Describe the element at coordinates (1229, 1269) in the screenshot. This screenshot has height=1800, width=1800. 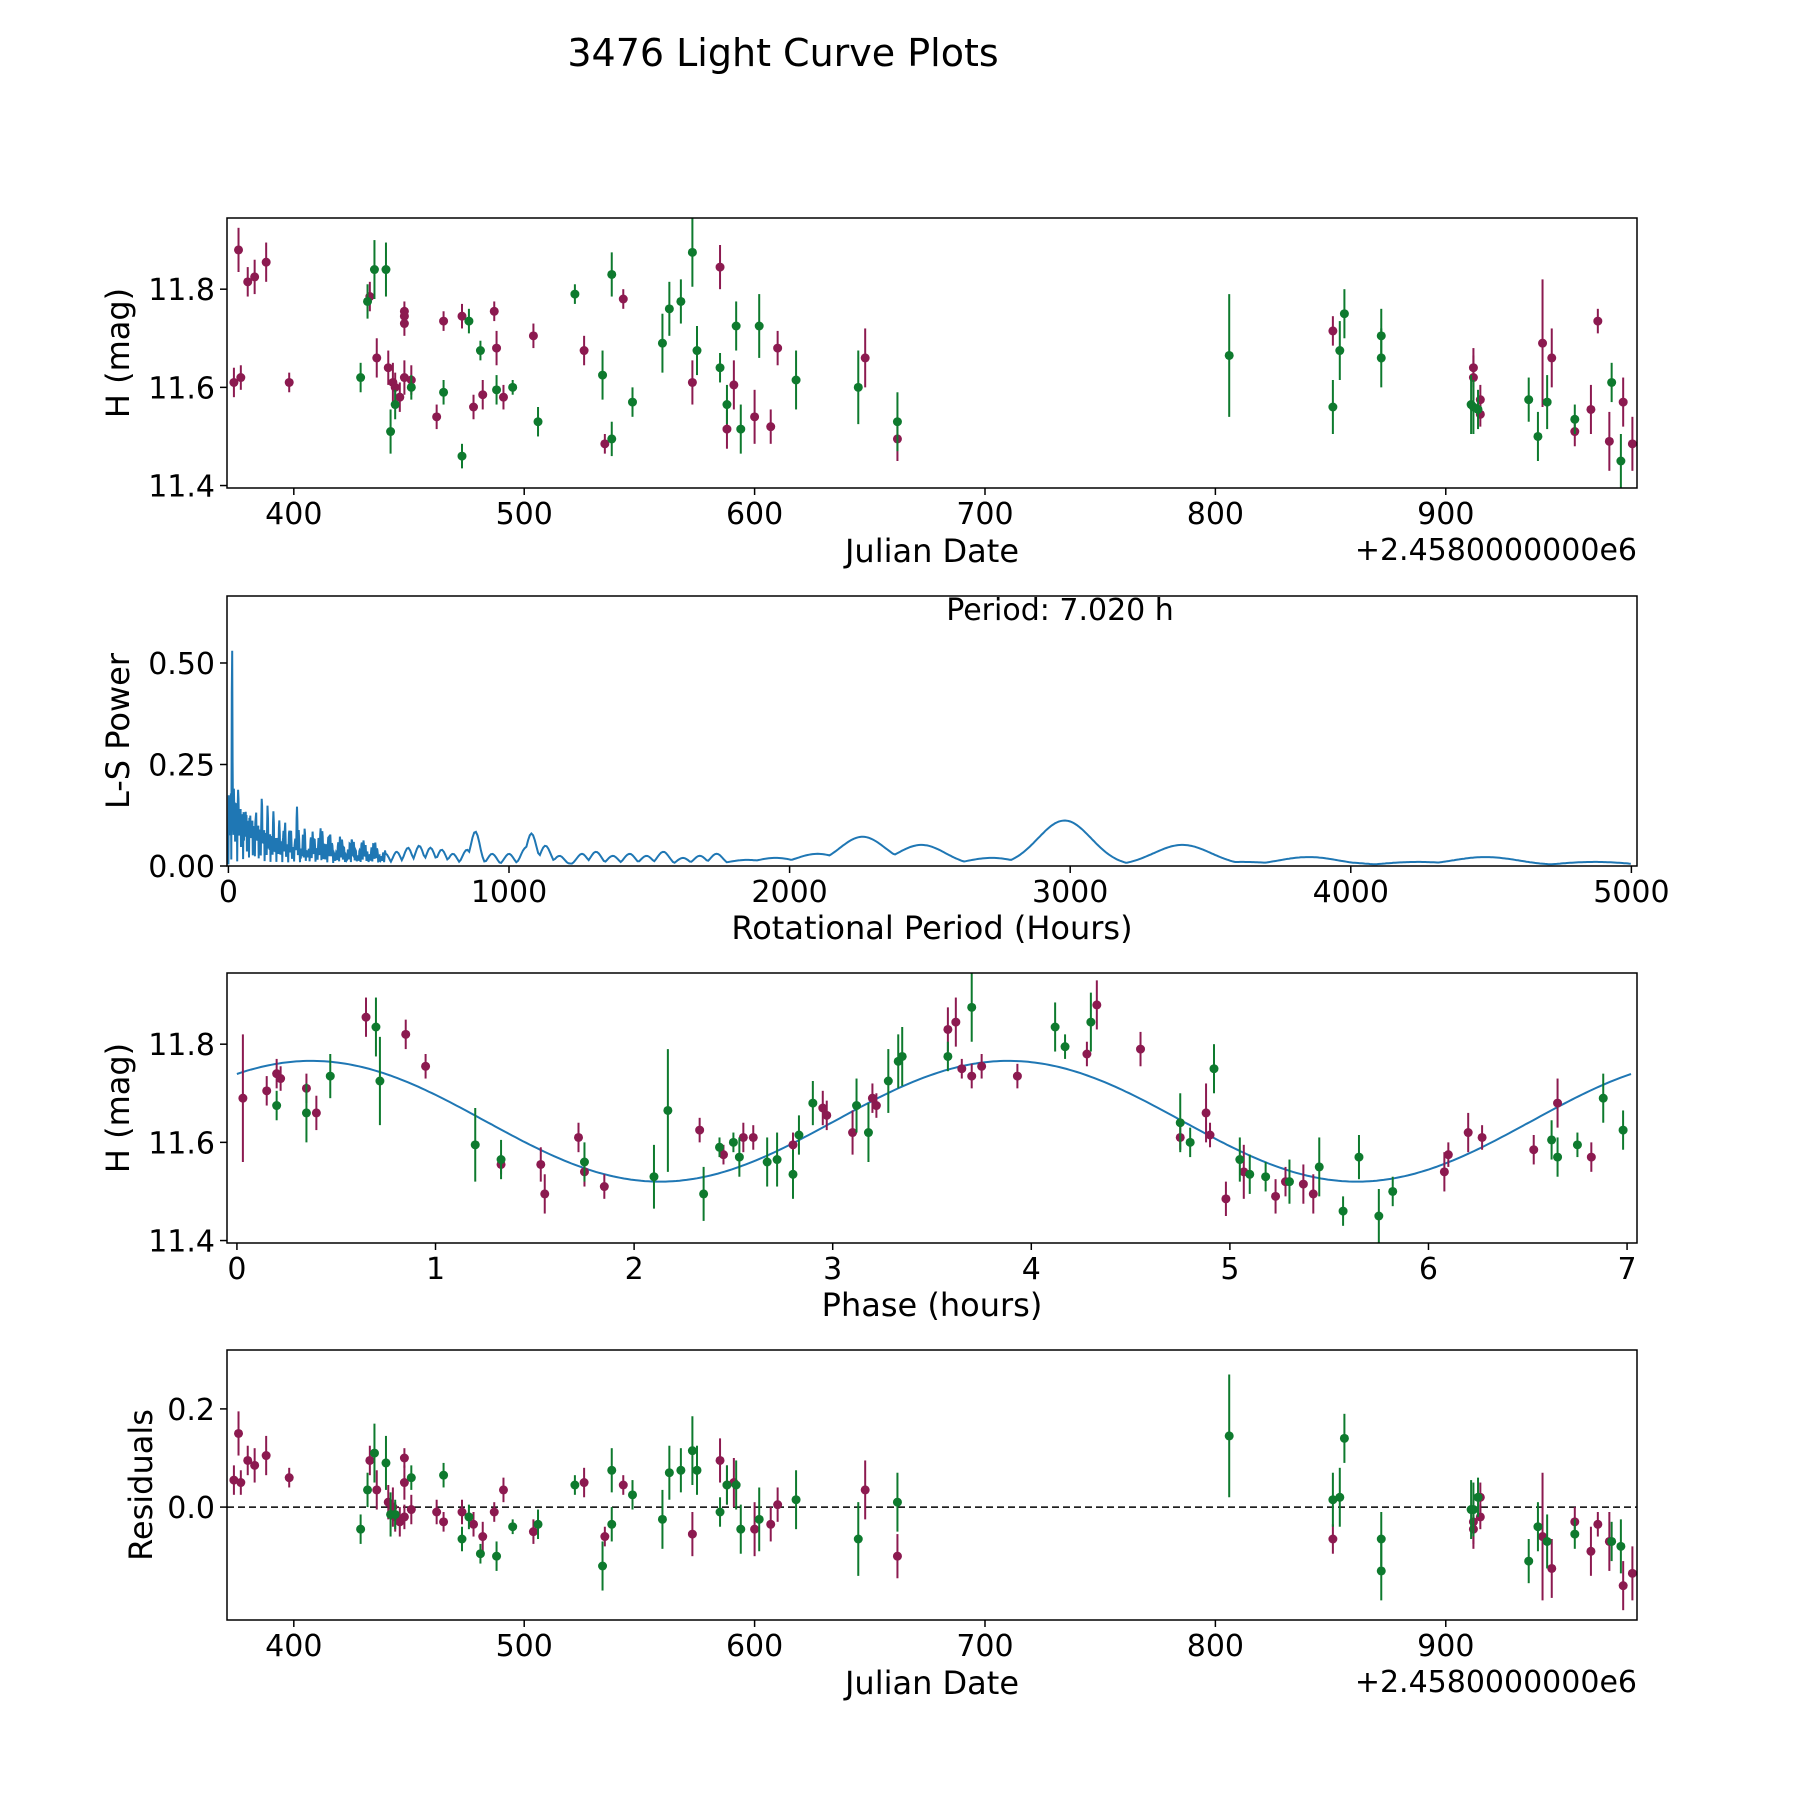
I see `x-tick-label: 5` at that location.